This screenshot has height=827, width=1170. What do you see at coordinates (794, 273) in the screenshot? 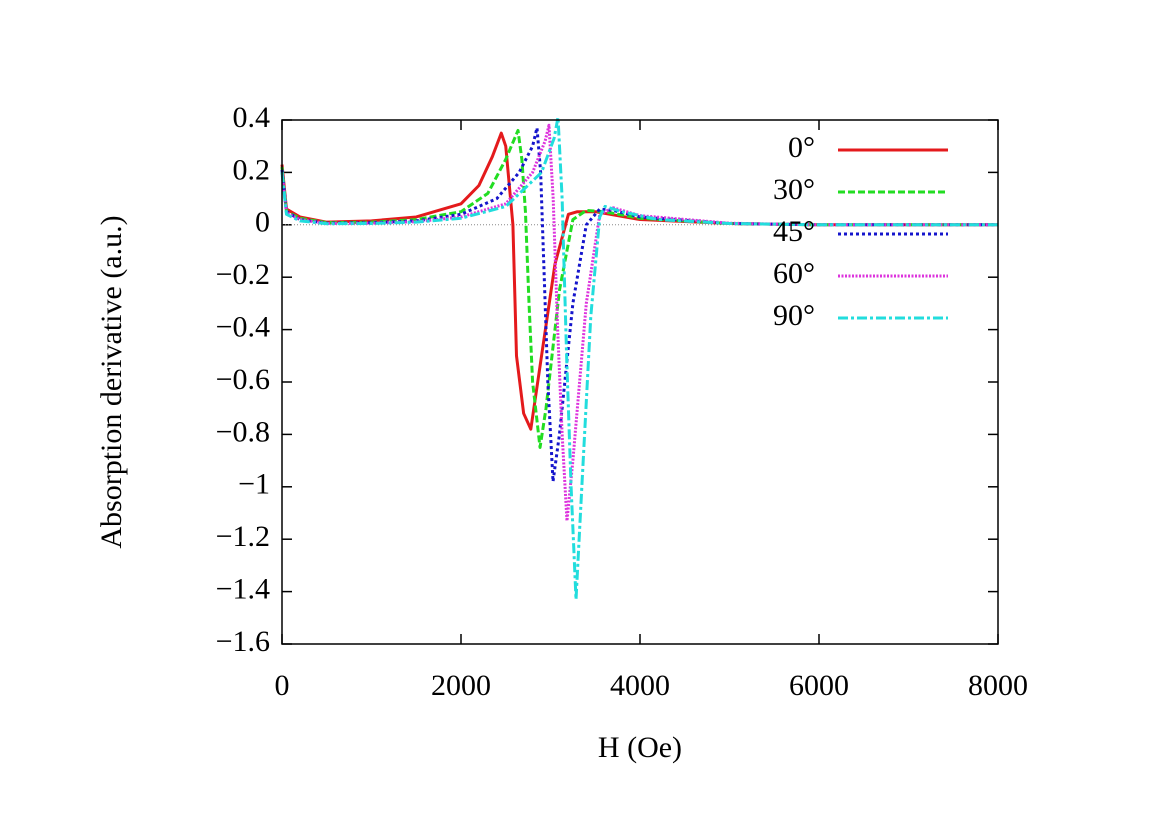
I see `legend-label: 60°` at bounding box center [794, 273].